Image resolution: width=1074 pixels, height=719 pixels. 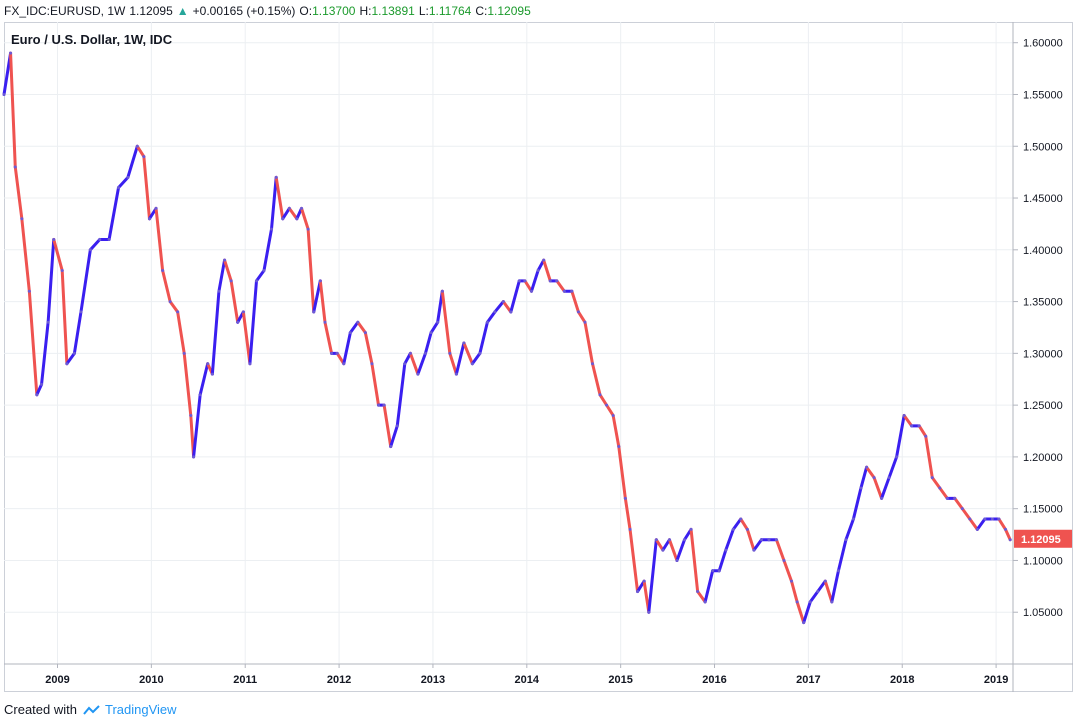 I want to click on tradingview-logo-icon, so click(x=91, y=709).